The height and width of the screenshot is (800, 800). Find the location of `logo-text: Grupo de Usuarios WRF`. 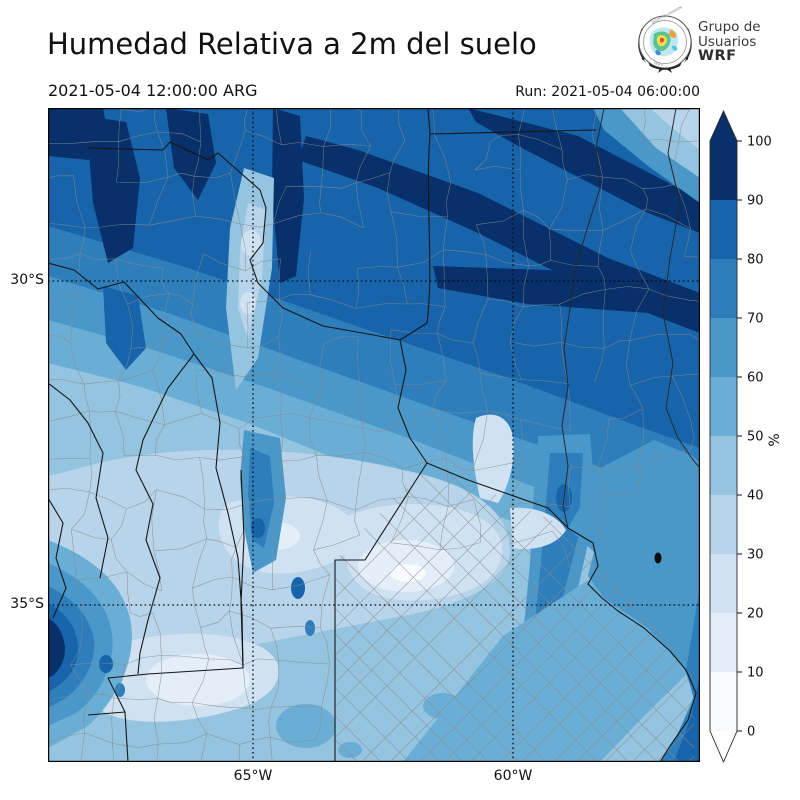

logo-text: Grupo de Usuarios WRF is located at coordinates (729, 42).